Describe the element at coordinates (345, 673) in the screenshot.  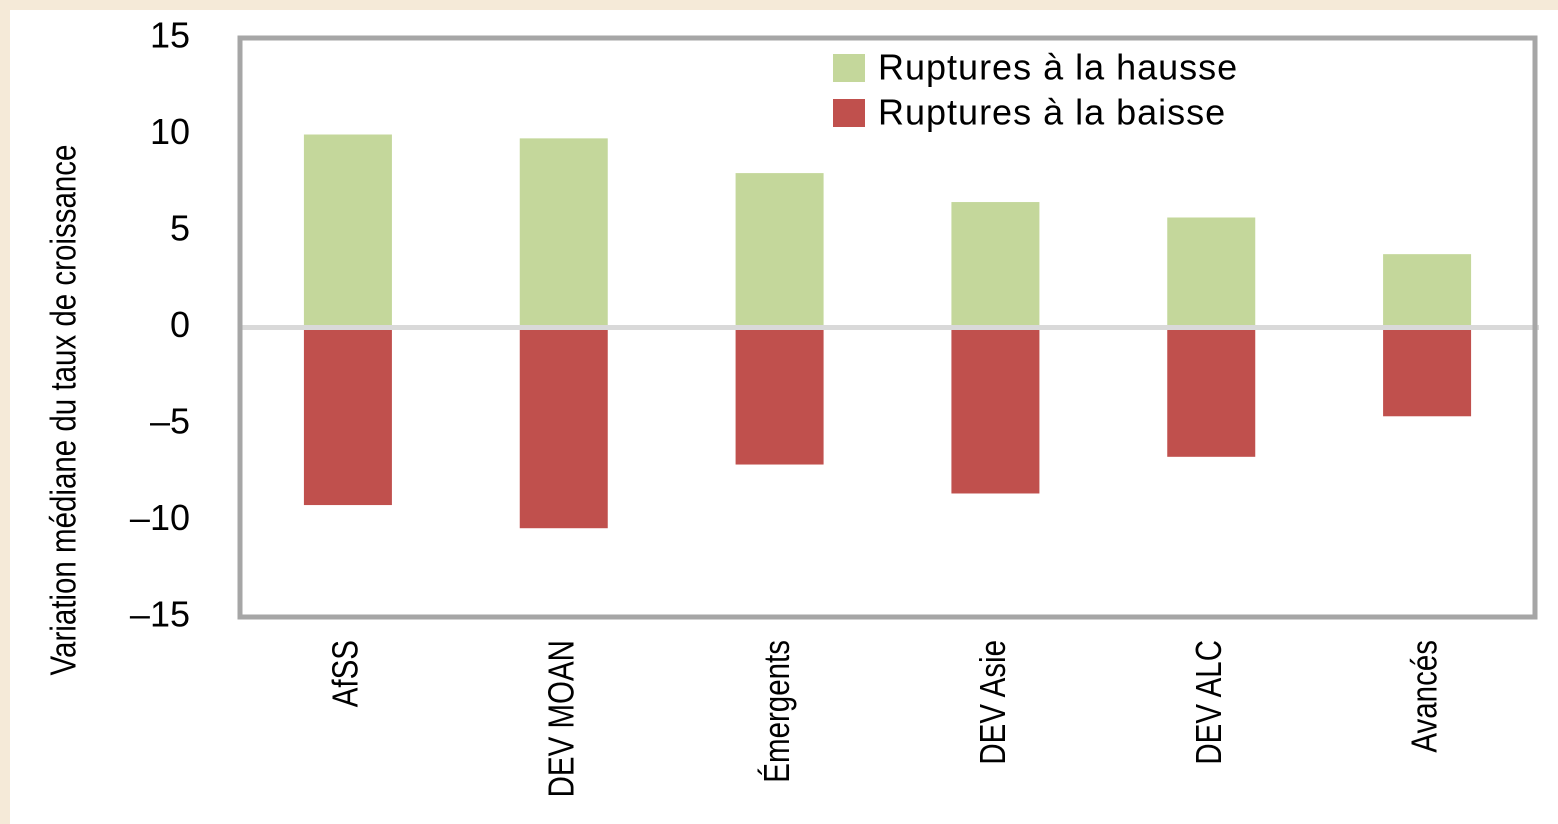
I see `x-tick-label: AfSS` at that location.